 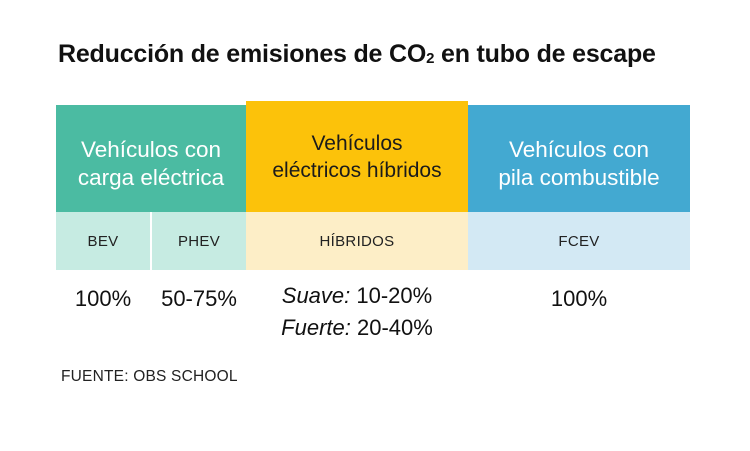 I want to click on header-hibridos: Vehículos eléctricos híbridos, so click(x=357, y=156).